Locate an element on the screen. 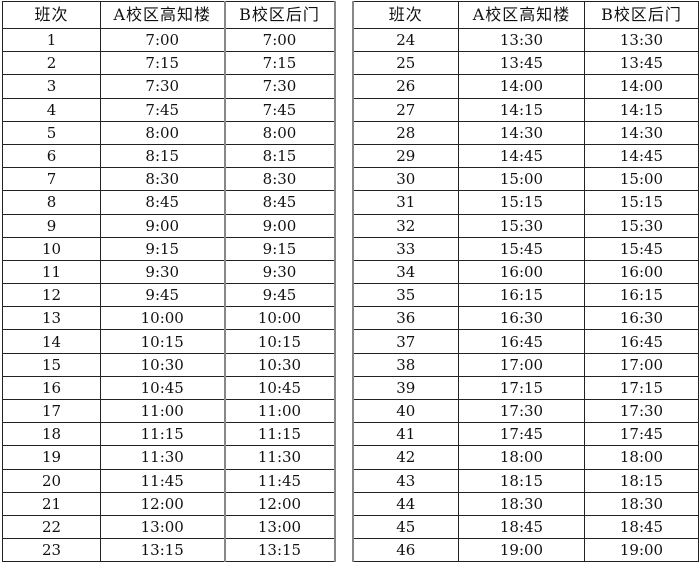 Image resolution: width=700 pixels, height=563 pixels. a-campus-time: 15:00 is located at coordinates (521, 179).